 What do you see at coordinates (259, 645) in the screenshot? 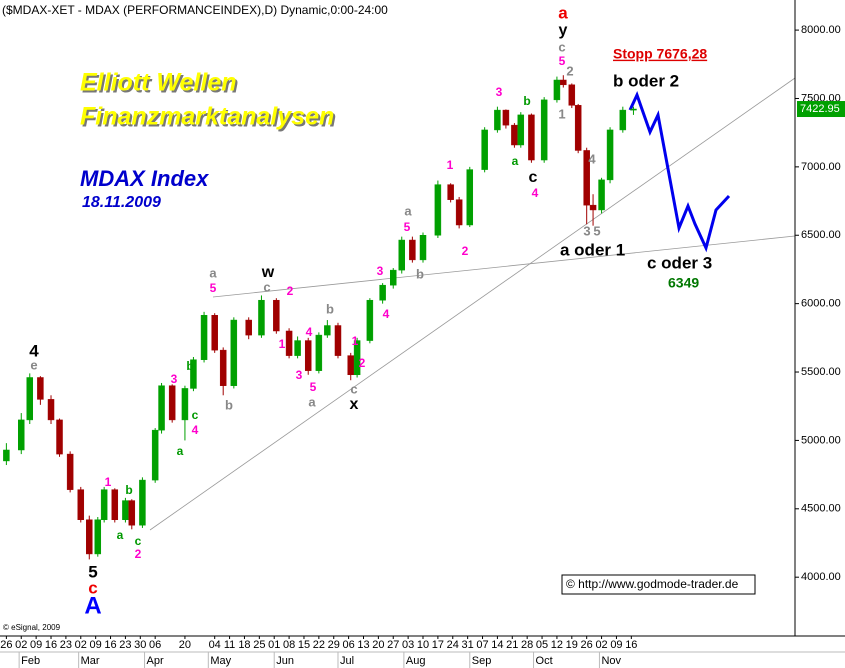
I see `x-tick-label: 25` at bounding box center [259, 645].